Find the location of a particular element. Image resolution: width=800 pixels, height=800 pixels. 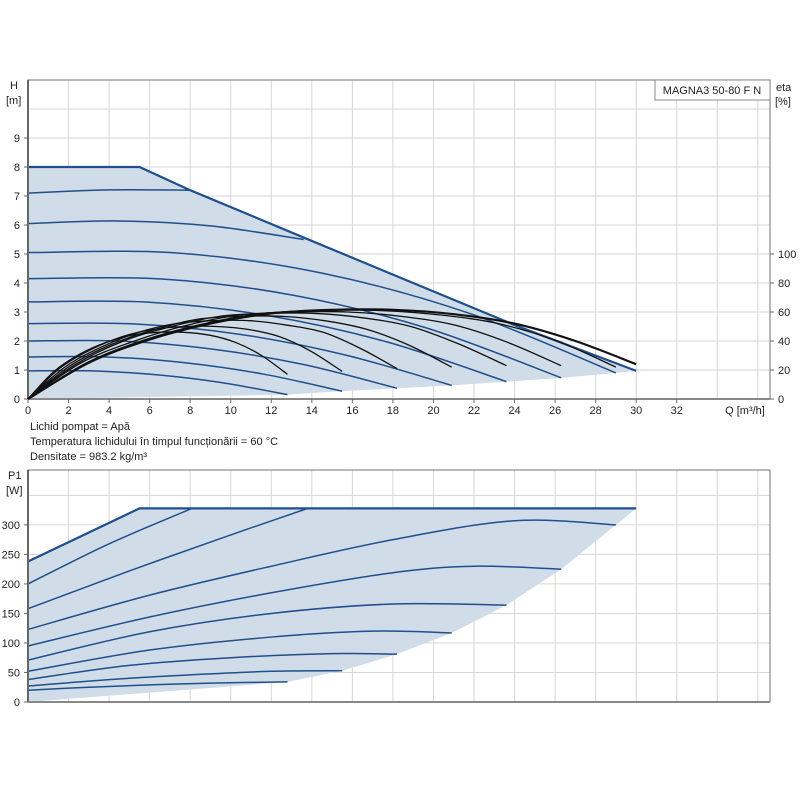

y2-tick-label: 80 is located at coordinates (784, 284).